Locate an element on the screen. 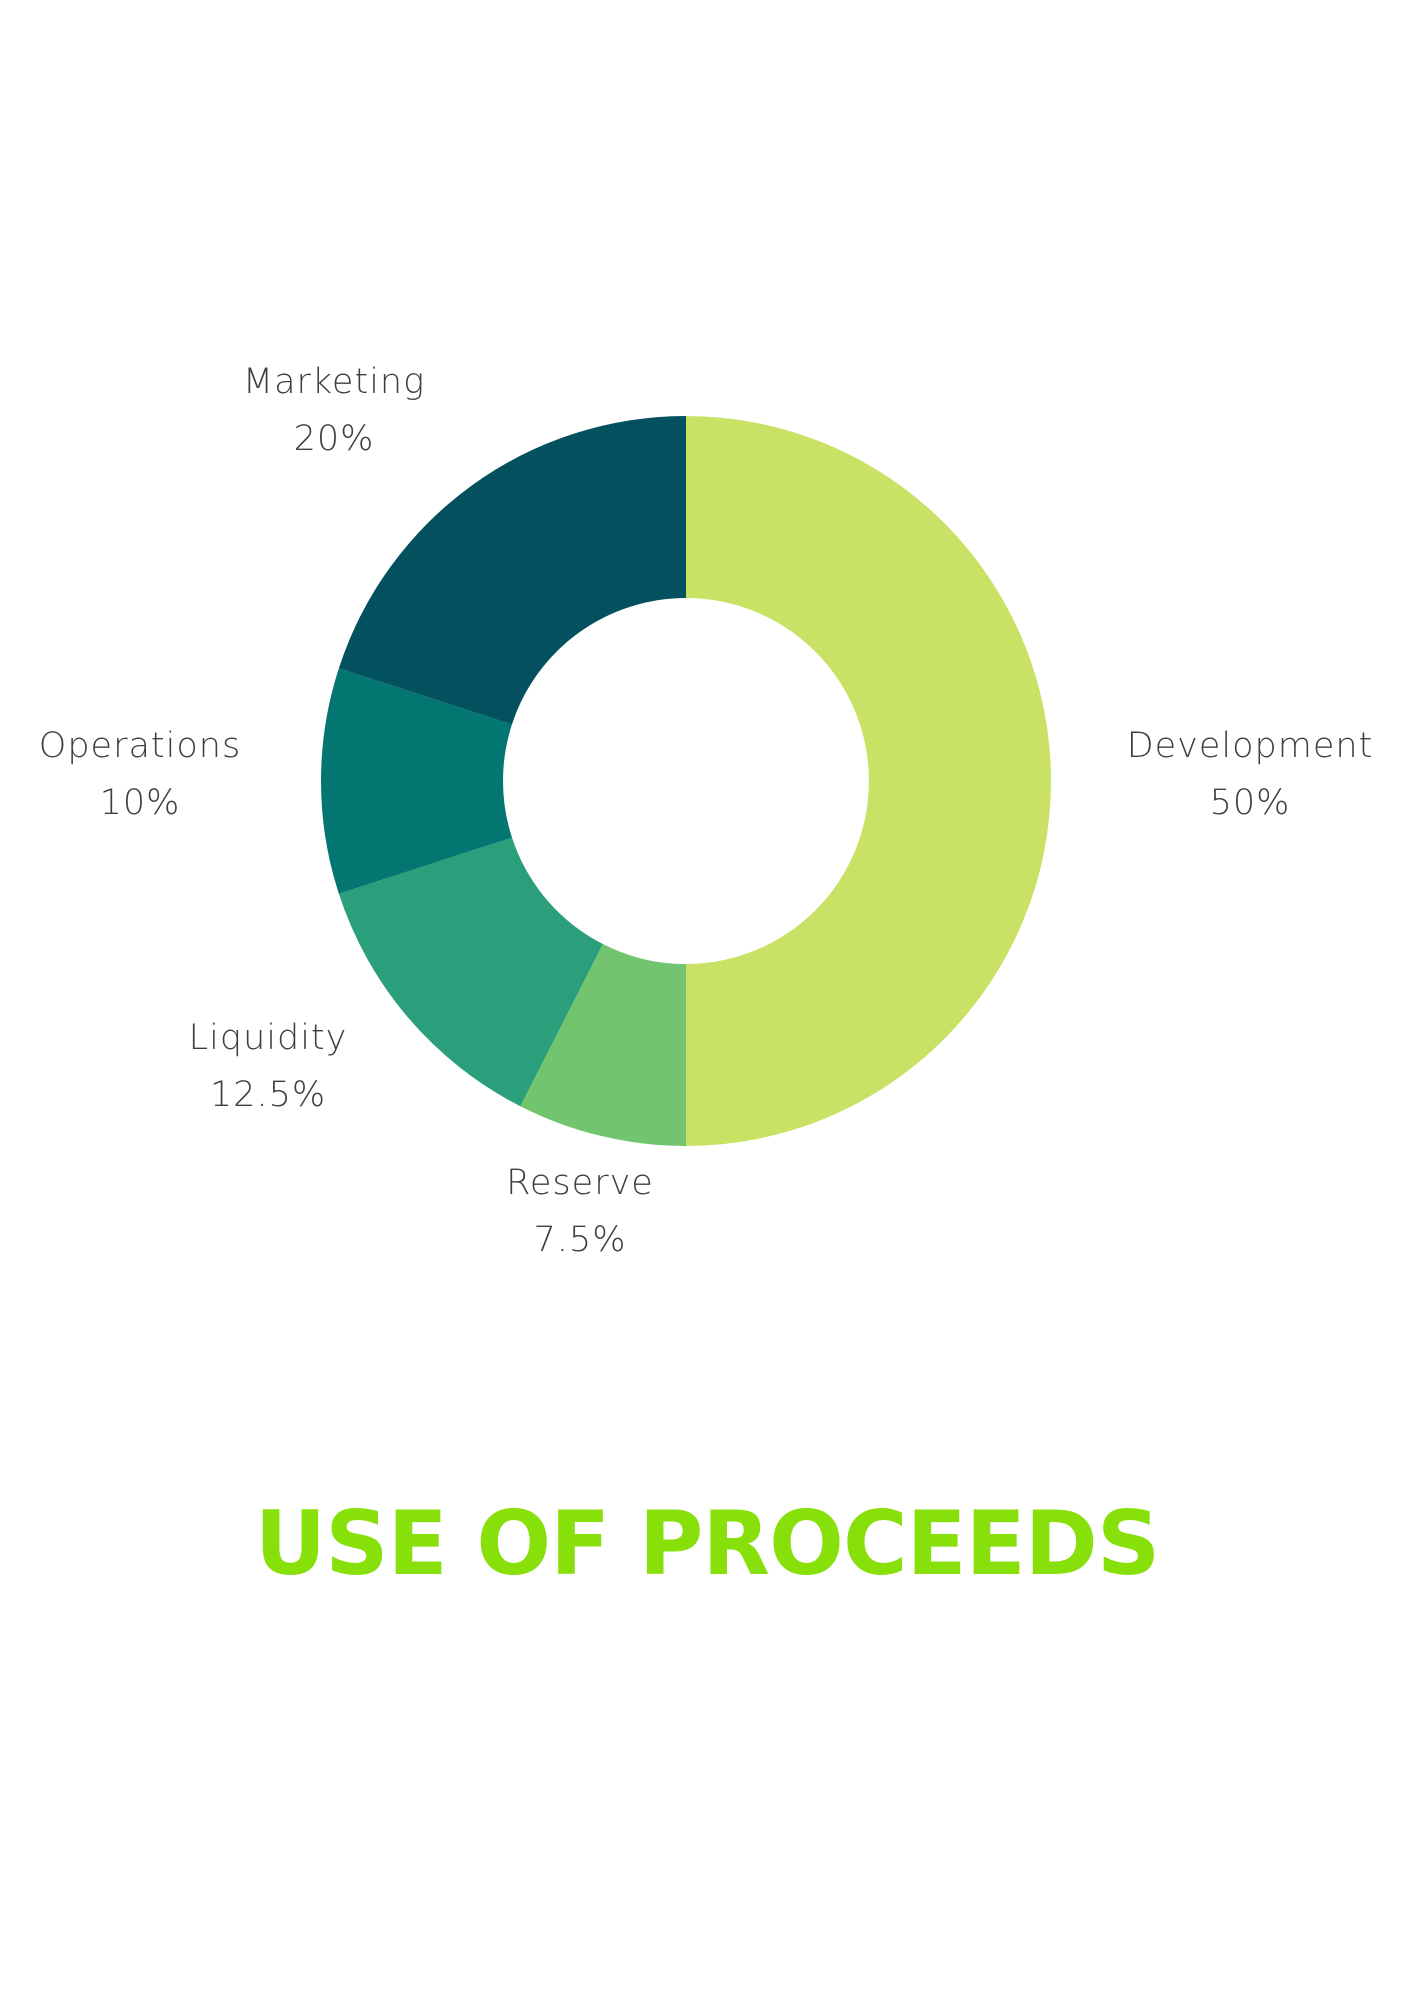 The width and height of the screenshot is (1414, 2000). slice-label-reserve: Reserve is located at coordinates (580, 1183).